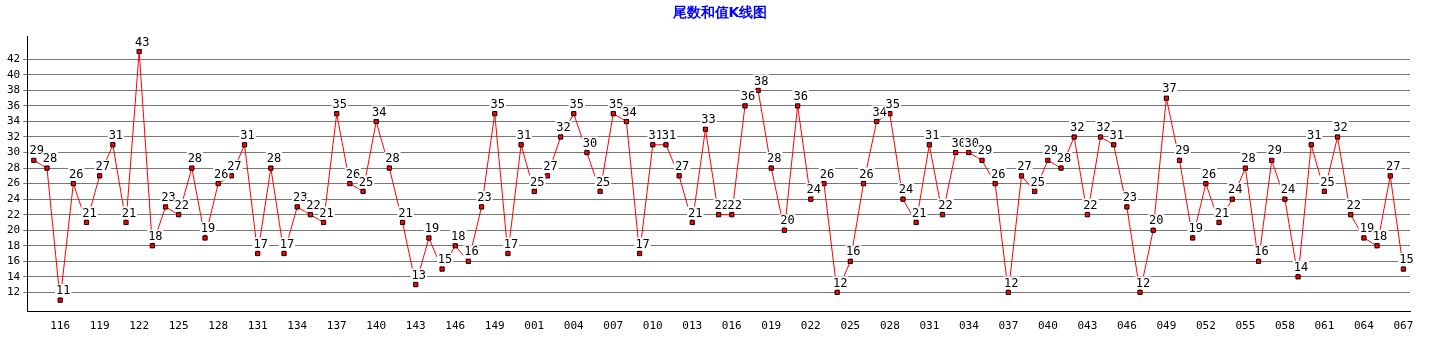 This screenshot has width=1440, height=350. Describe the element at coordinates (14, 90) in the screenshot. I see `y-tick-label: 38` at that location.